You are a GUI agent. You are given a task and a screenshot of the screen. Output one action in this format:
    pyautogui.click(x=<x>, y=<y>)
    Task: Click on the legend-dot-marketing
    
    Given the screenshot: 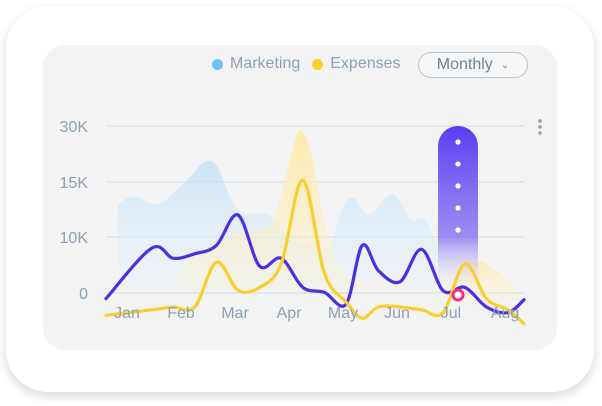 What is the action you would take?
    pyautogui.click(x=217, y=64)
    